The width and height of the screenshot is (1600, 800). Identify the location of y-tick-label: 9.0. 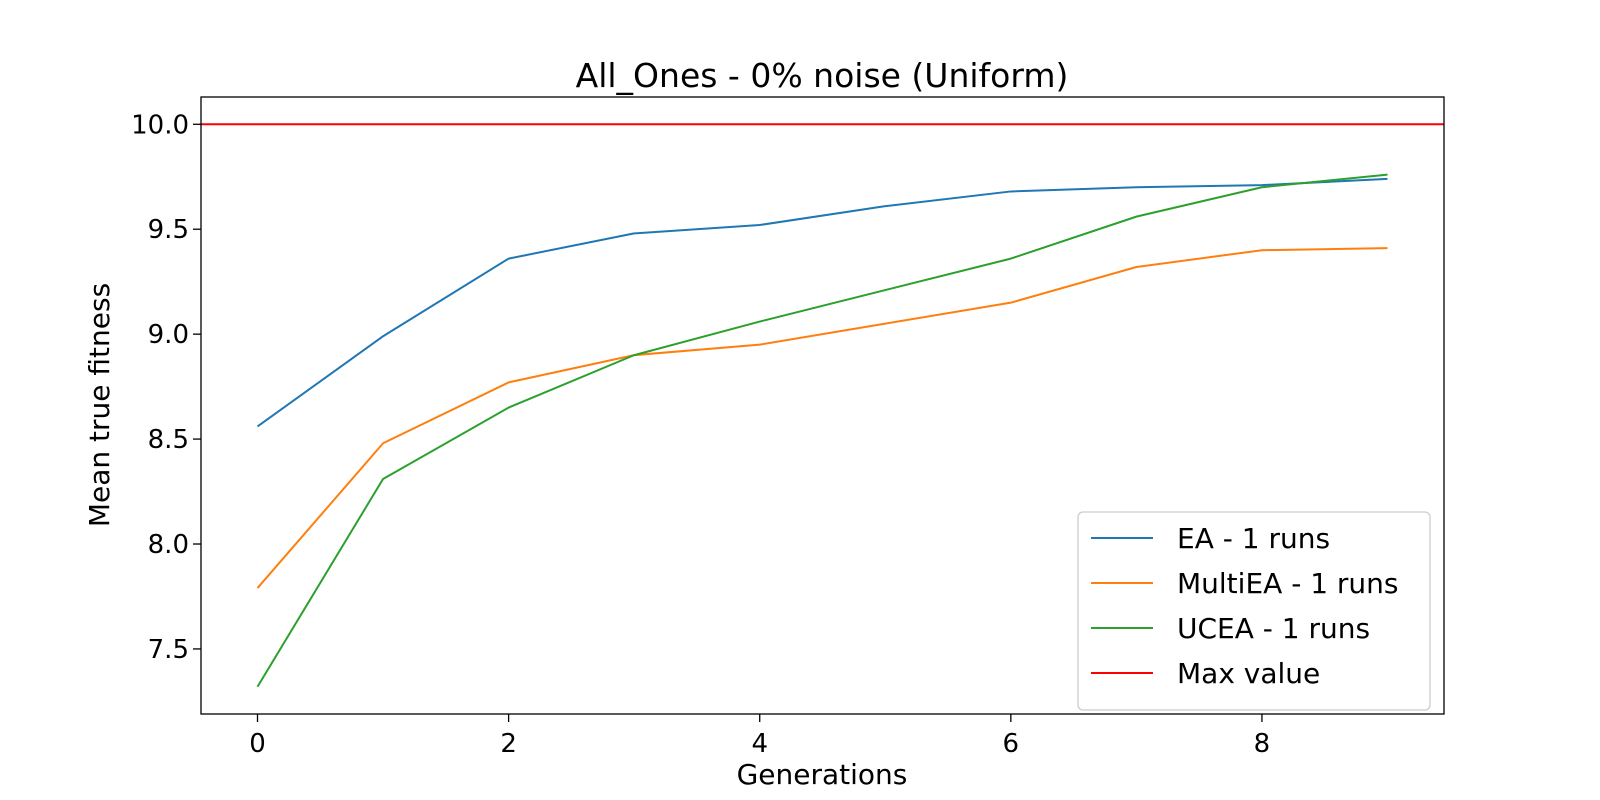
(168, 335).